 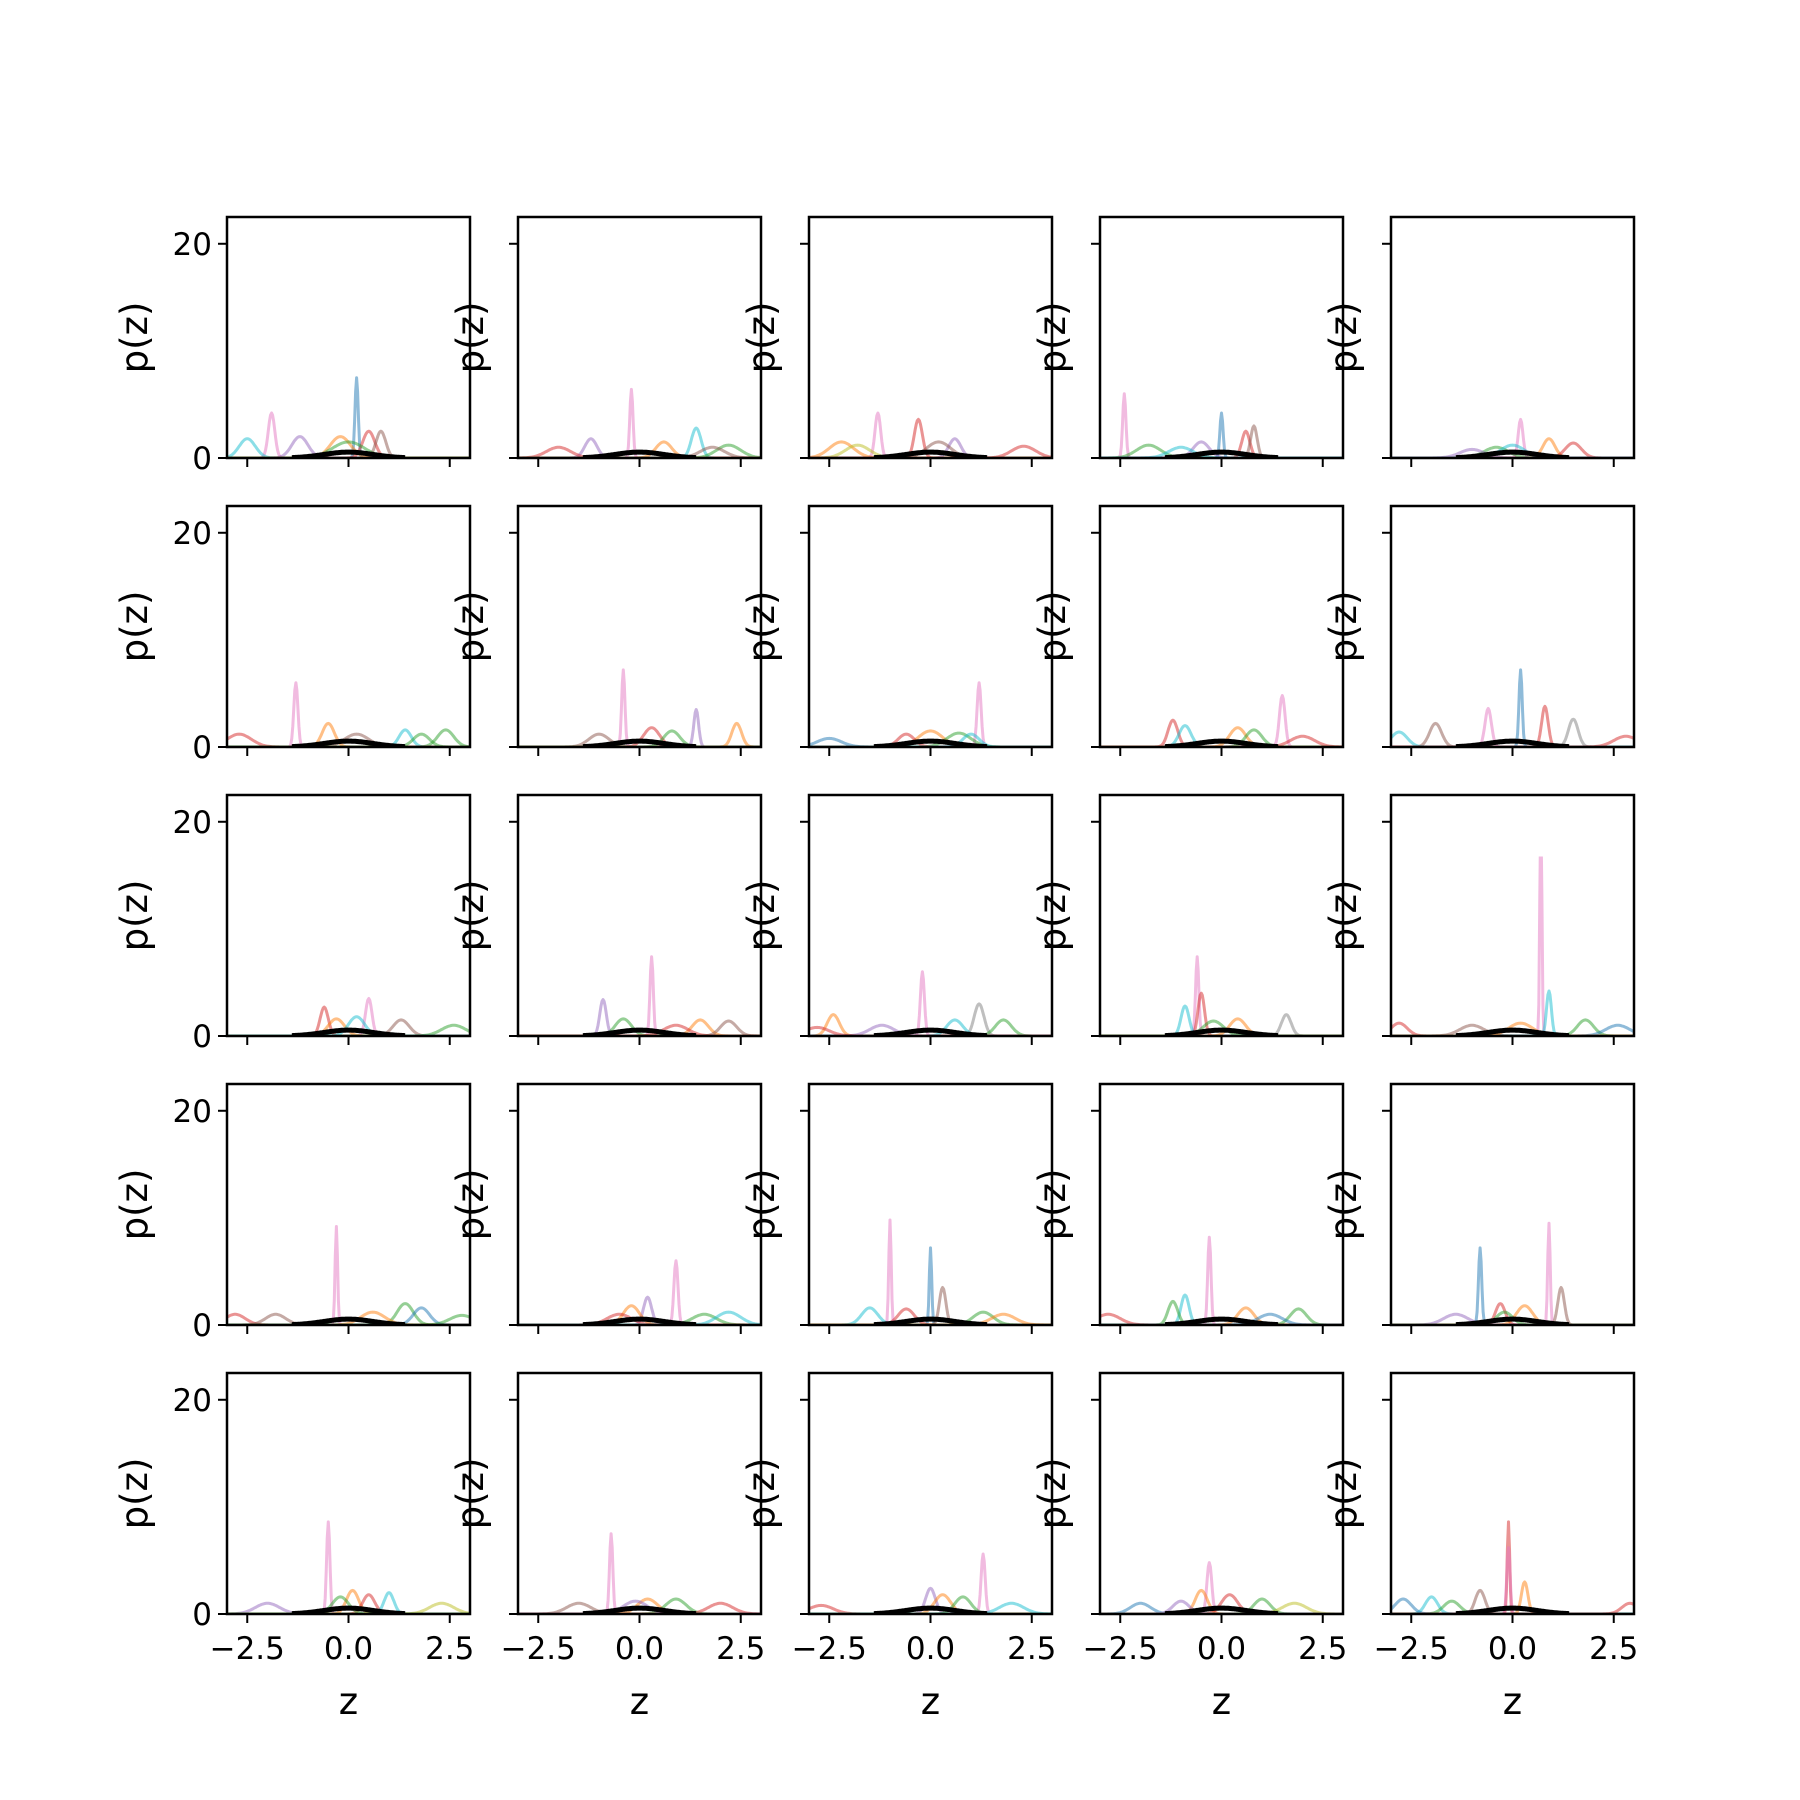 I want to click on x-tick-label: 0.0, so click(x=639, y=1649).